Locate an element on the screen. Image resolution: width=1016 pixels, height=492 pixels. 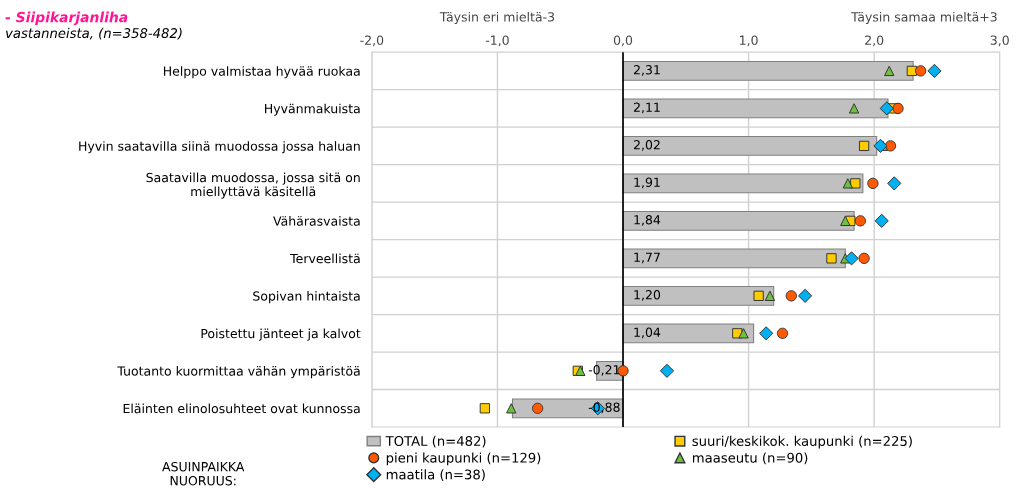
y-tick-label: Saatavilla muodossa, jossa sitä on miellyttävä käsitellä is located at coordinates (253, 185).